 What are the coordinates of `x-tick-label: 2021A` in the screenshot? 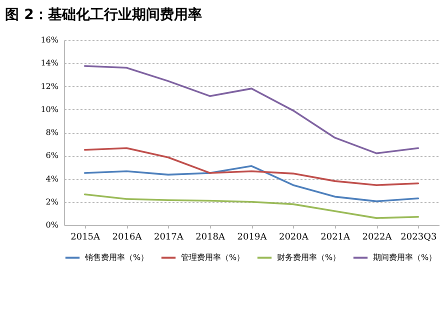 It's located at (335, 237).